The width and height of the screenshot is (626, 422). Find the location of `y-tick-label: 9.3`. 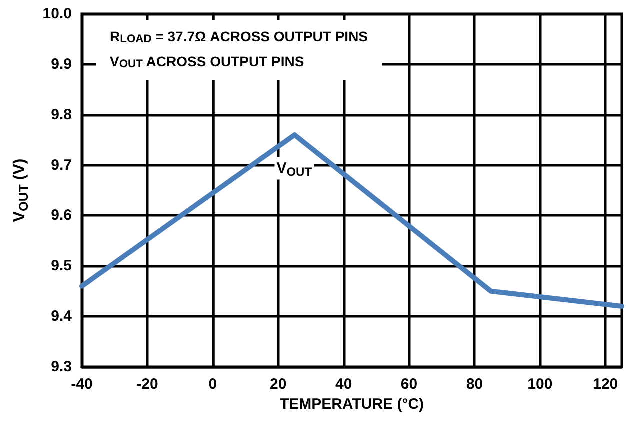

y-tick-label: 9.3 is located at coordinates (61, 367).